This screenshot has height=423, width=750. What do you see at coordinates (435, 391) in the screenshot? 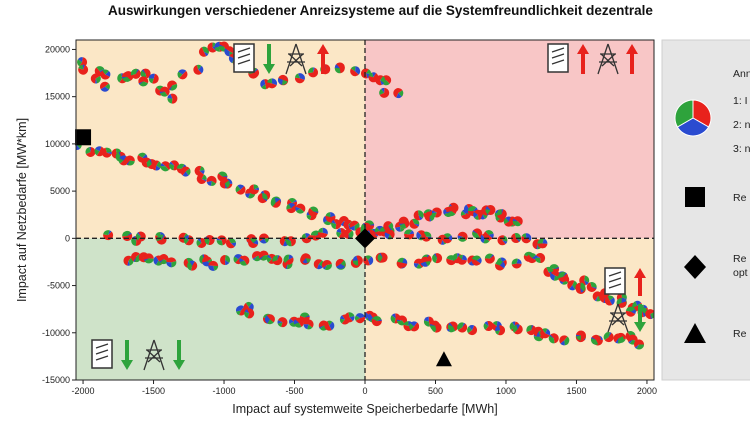
I see `x-tick-label: 500` at bounding box center [435, 391].